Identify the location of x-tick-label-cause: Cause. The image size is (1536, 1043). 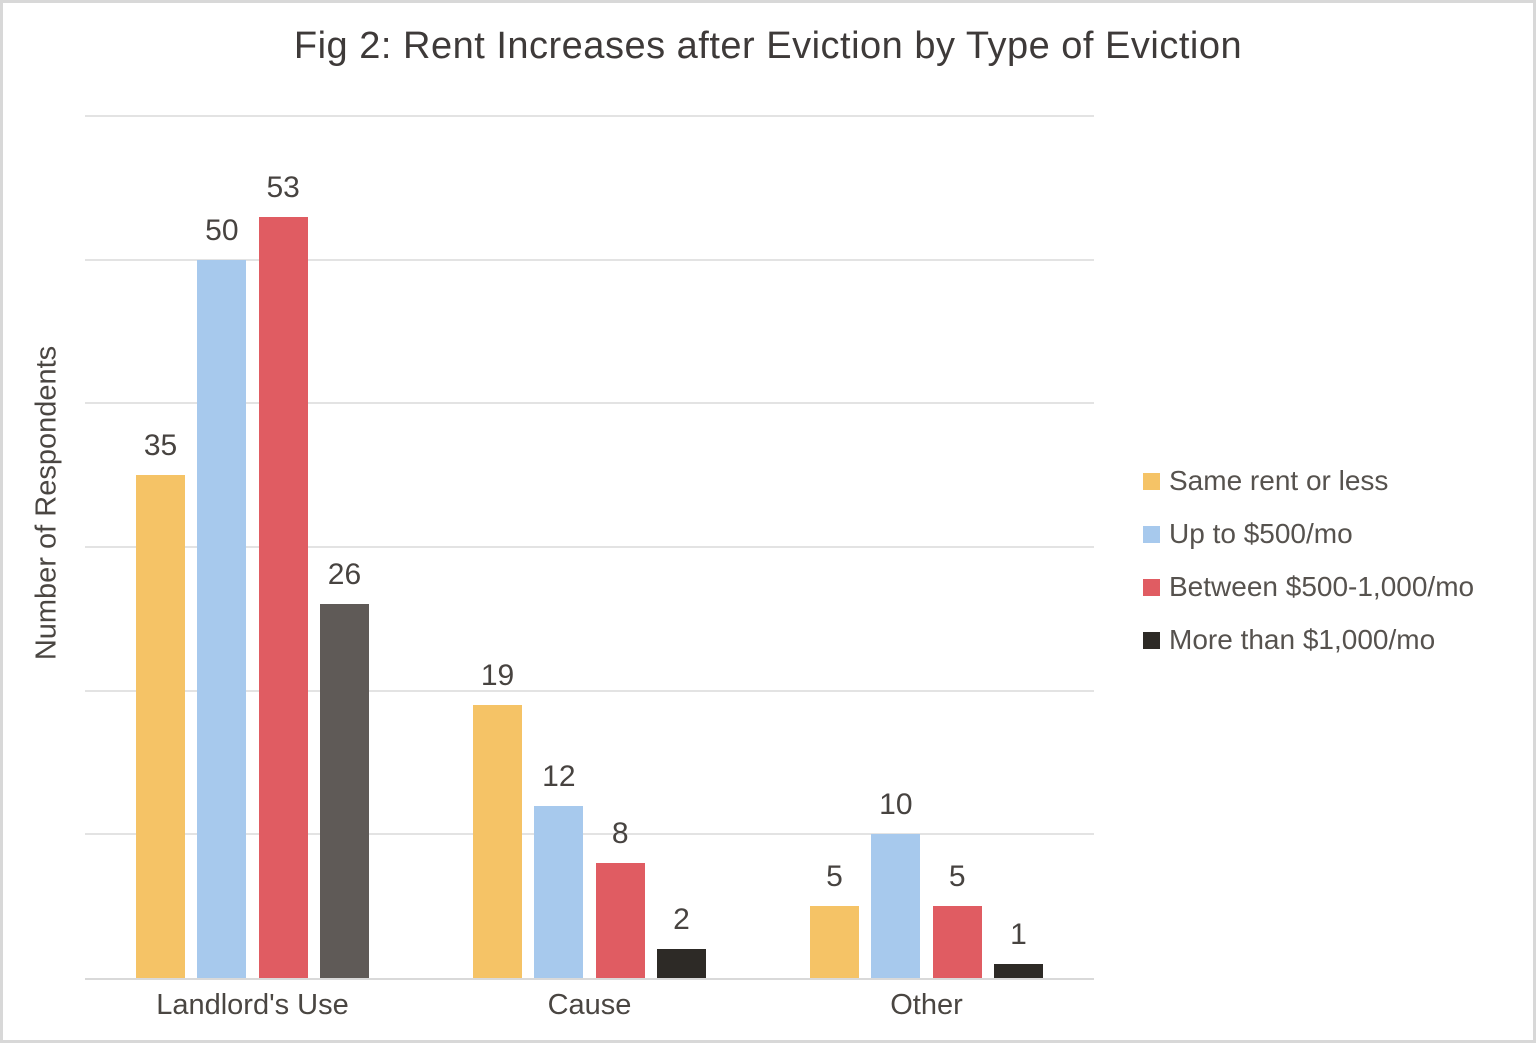
(589, 1005).